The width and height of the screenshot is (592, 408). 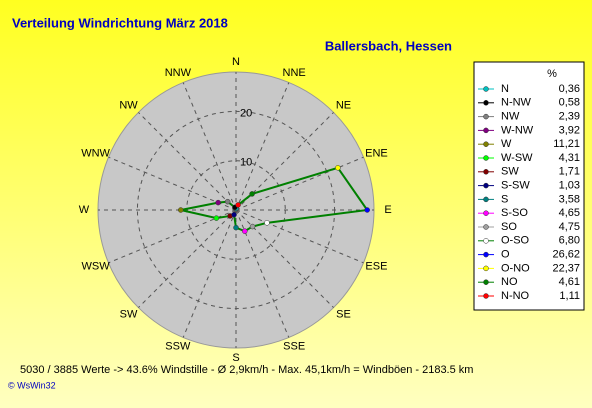 I want to click on direction-label: SW, so click(x=129, y=315).